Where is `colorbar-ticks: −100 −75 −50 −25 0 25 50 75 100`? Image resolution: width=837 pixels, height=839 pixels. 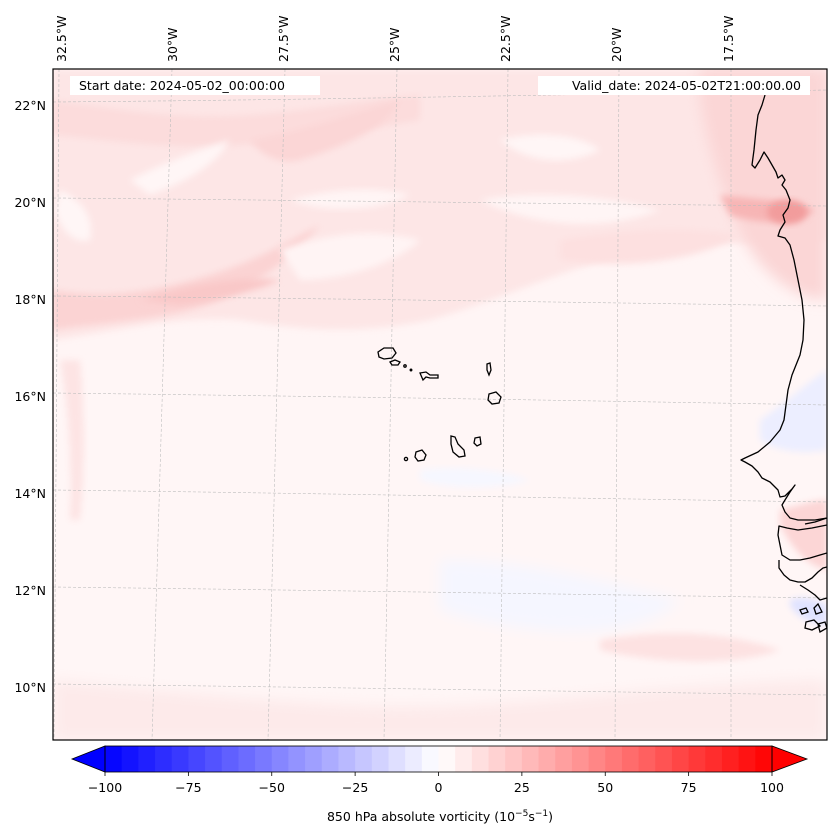 colorbar-ticks: −100 −75 −50 −25 0 25 50 75 100 is located at coordinates (436, 783).